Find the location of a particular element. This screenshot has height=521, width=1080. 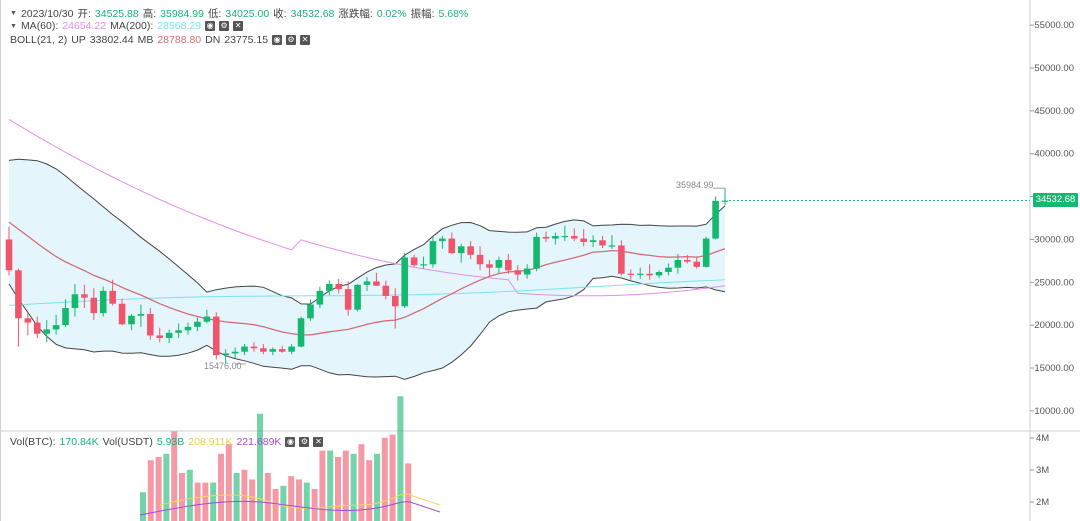

price-tick-label: 50000.00 is located at coordinates (1054, 68).